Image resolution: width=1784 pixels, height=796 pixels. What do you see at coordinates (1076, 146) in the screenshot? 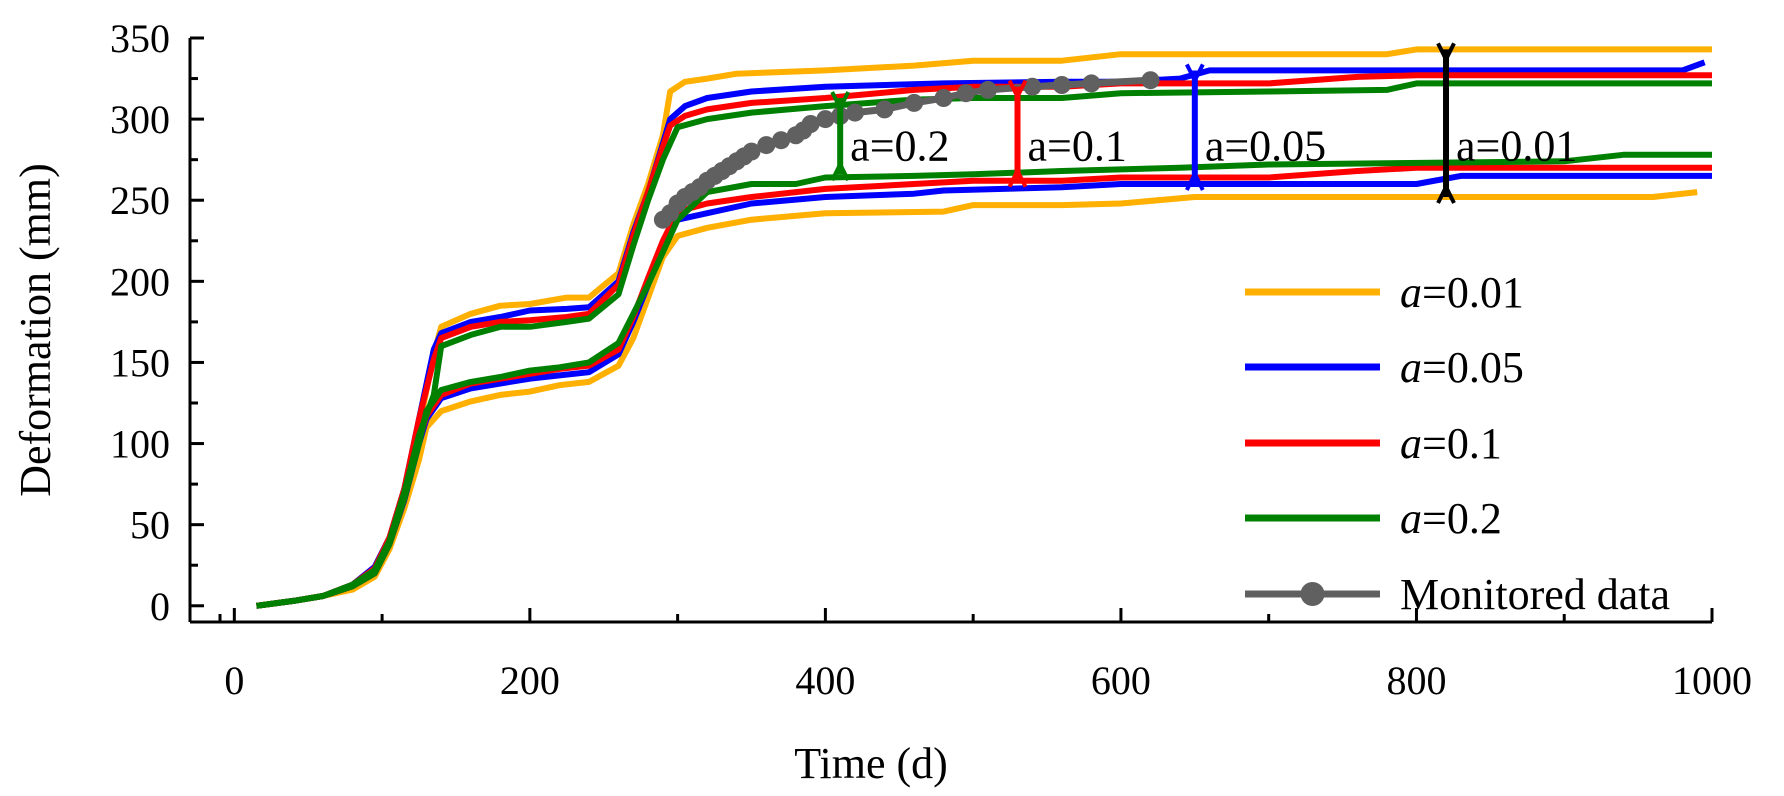
I see `range-label-a0-1: a=0.1` at bounding box center [1076, 146].